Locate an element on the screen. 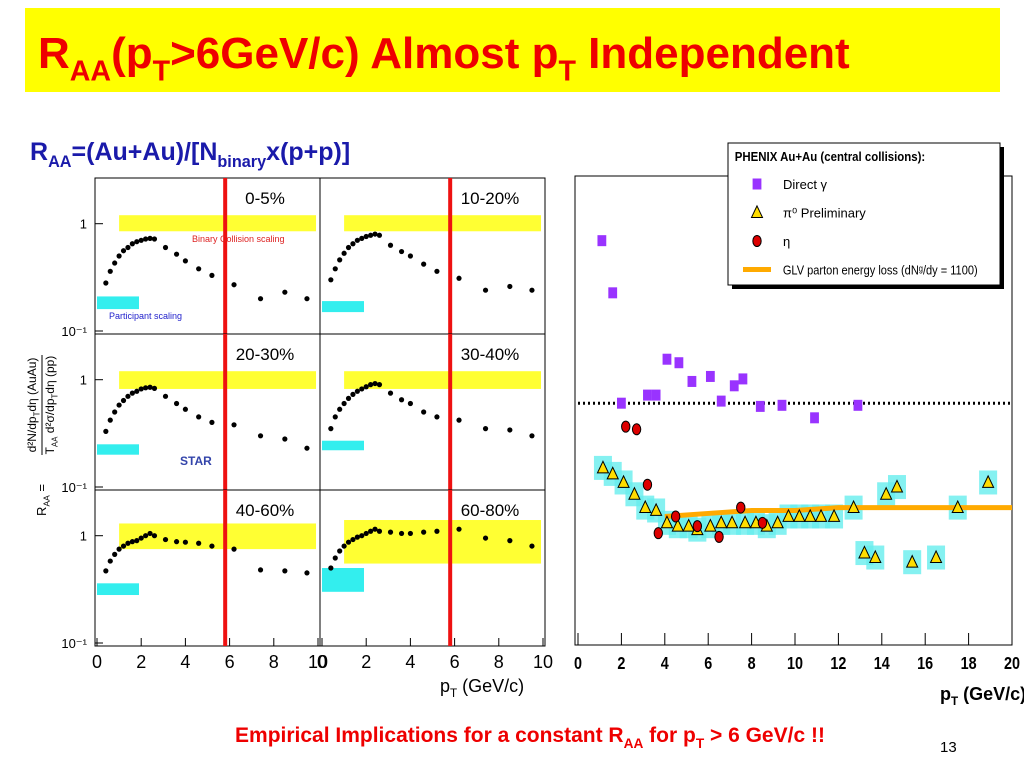 The image size is (1024, 768). x-tick-label: 0 is located at coordinates (578, 664).